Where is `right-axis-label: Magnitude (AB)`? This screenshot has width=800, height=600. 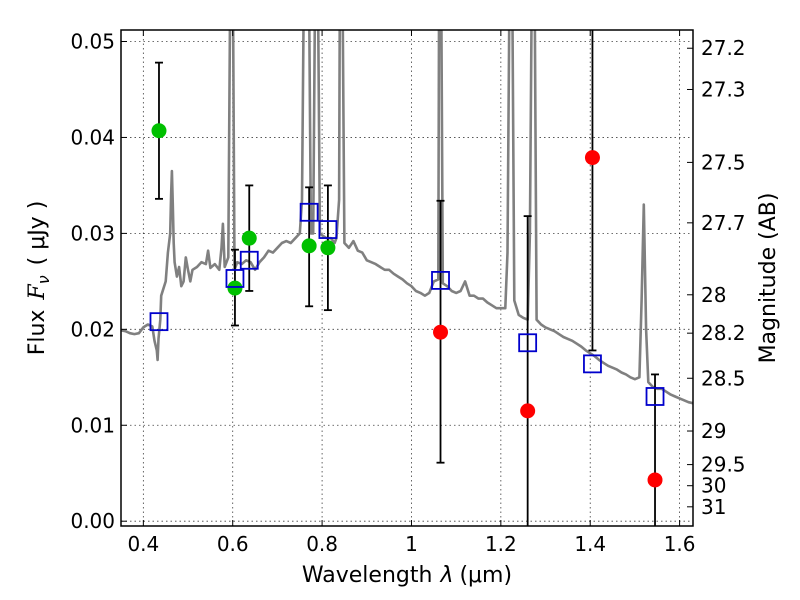
right-axis-label: Magnitude (AB) is located at coordinates (768, 278).